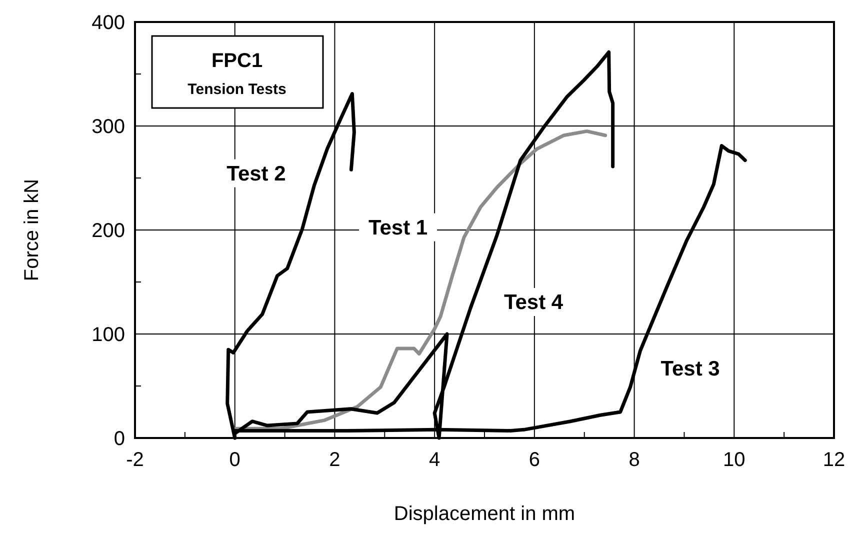 The image size is (852, 536). Describe the element at coordinates (108, 23) in the screenshot. I see `y-tick-label: 400` at that location.